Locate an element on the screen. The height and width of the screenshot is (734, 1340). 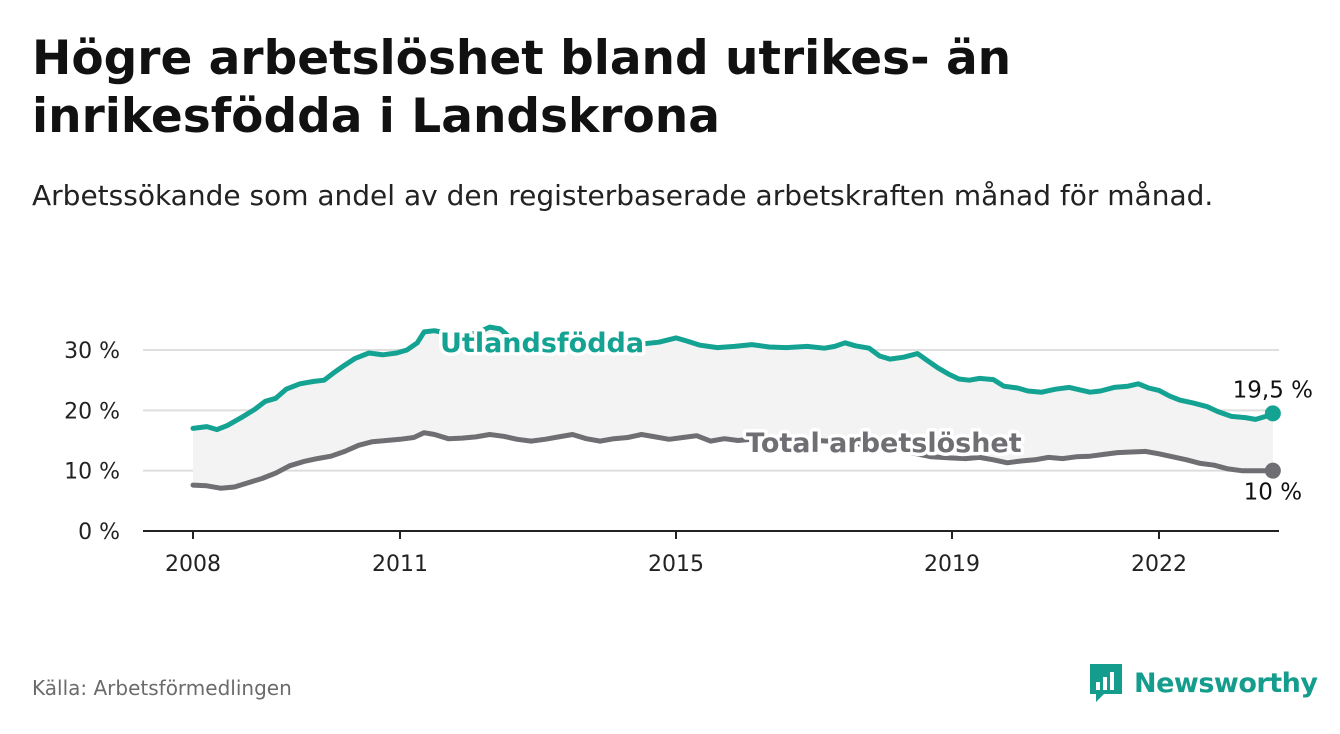
y-tick-label: 30 % is located at coordinates (92, 351).